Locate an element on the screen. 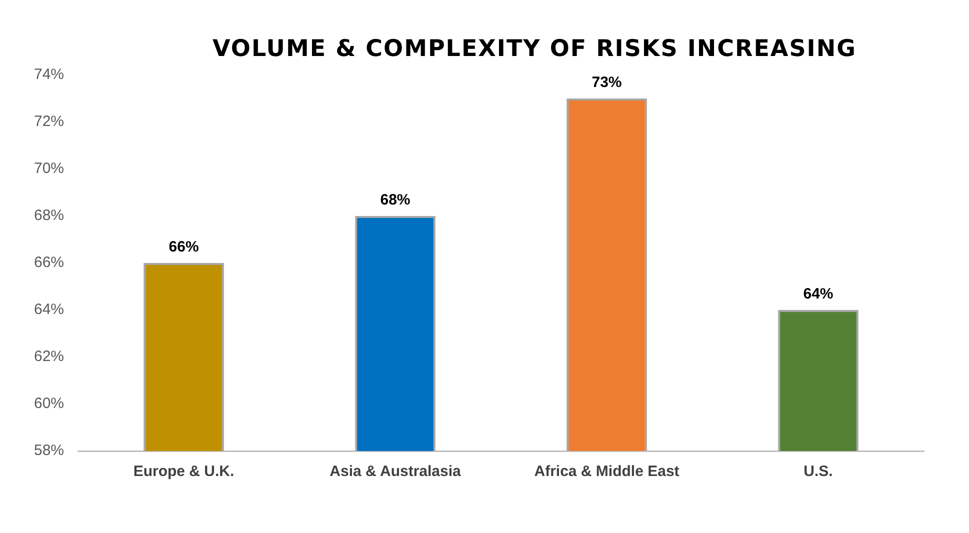 The width and height of the screenshot is (969, 533). x-tick-label: Europe & U.K. is located at coordinates (183, 471).